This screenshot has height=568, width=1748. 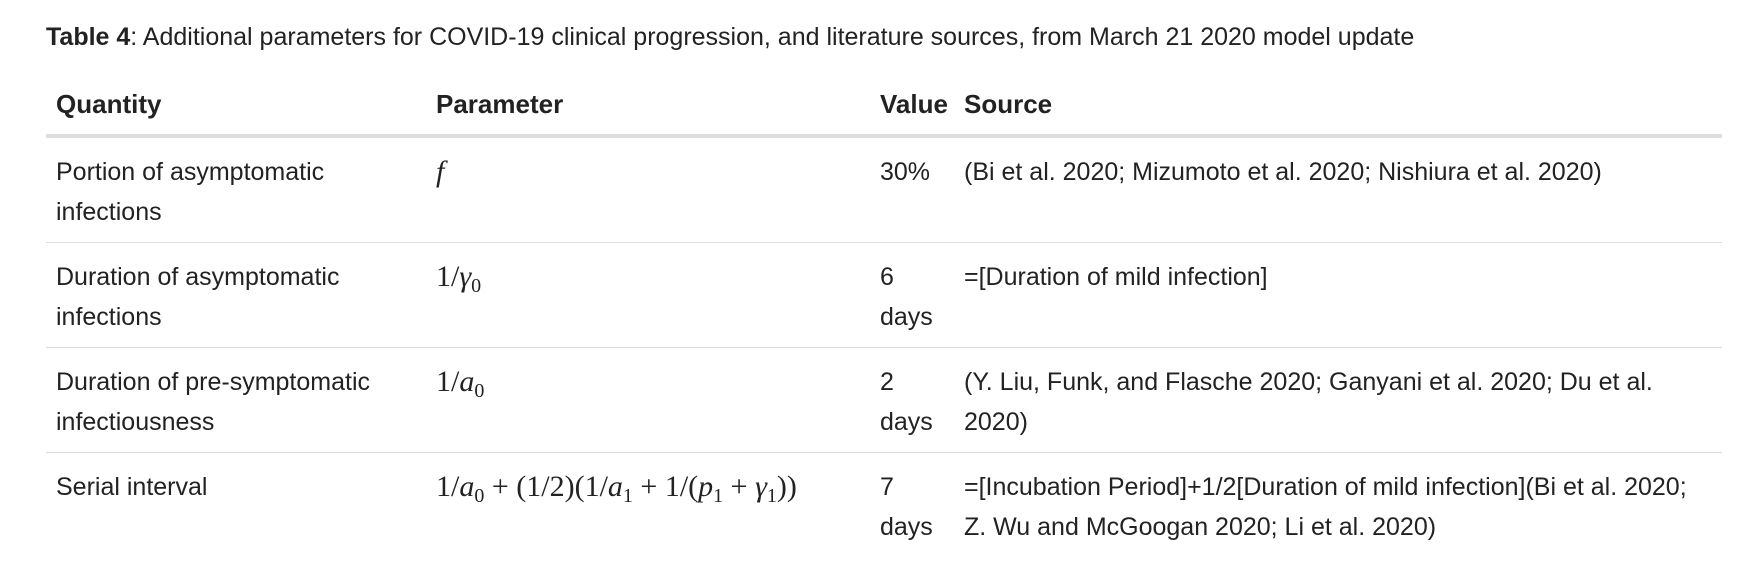 I want to click on parameter-formula: 1/γ0, so click(x=458, y=278).